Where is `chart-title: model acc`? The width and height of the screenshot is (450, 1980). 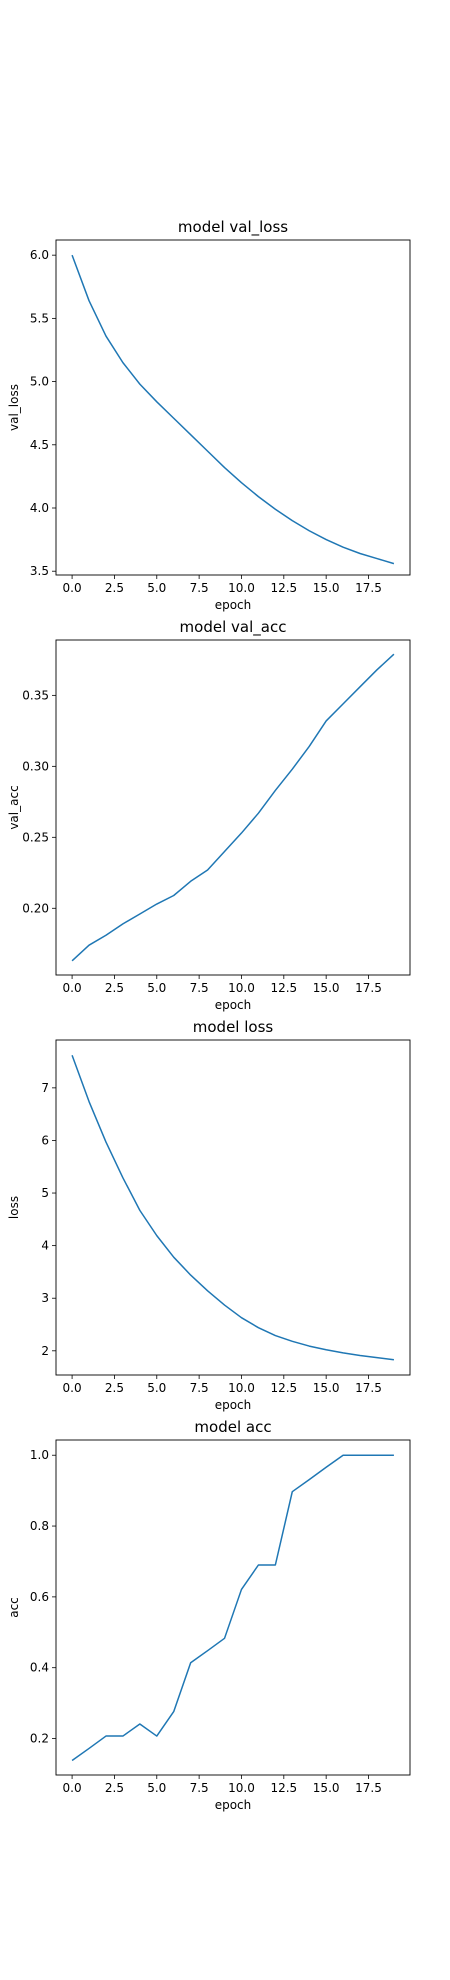 chart-title: model acc is located at coordinates (232, 1427).